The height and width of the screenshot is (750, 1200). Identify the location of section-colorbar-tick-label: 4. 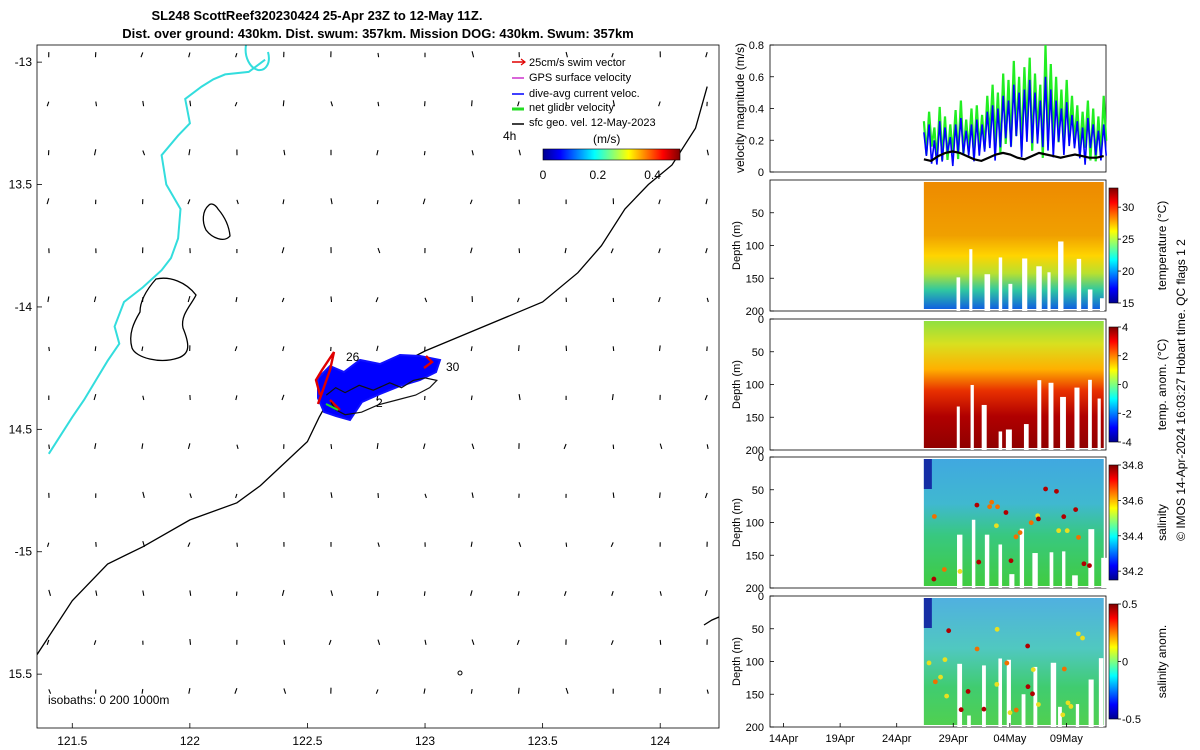
(1125, 328).